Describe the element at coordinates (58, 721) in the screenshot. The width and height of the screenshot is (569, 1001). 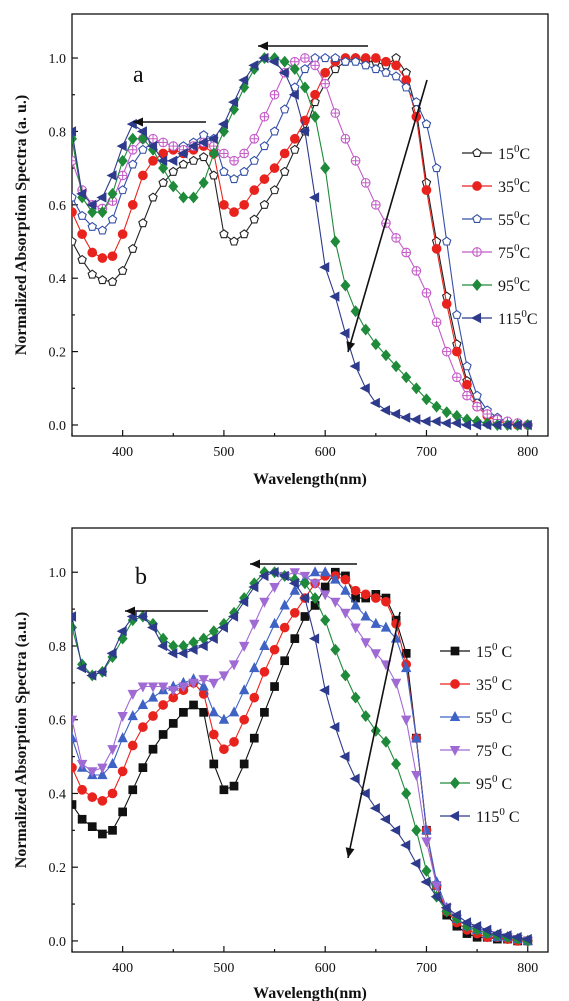
I see `panel-b-y-tick-label: 0.6` at that location.